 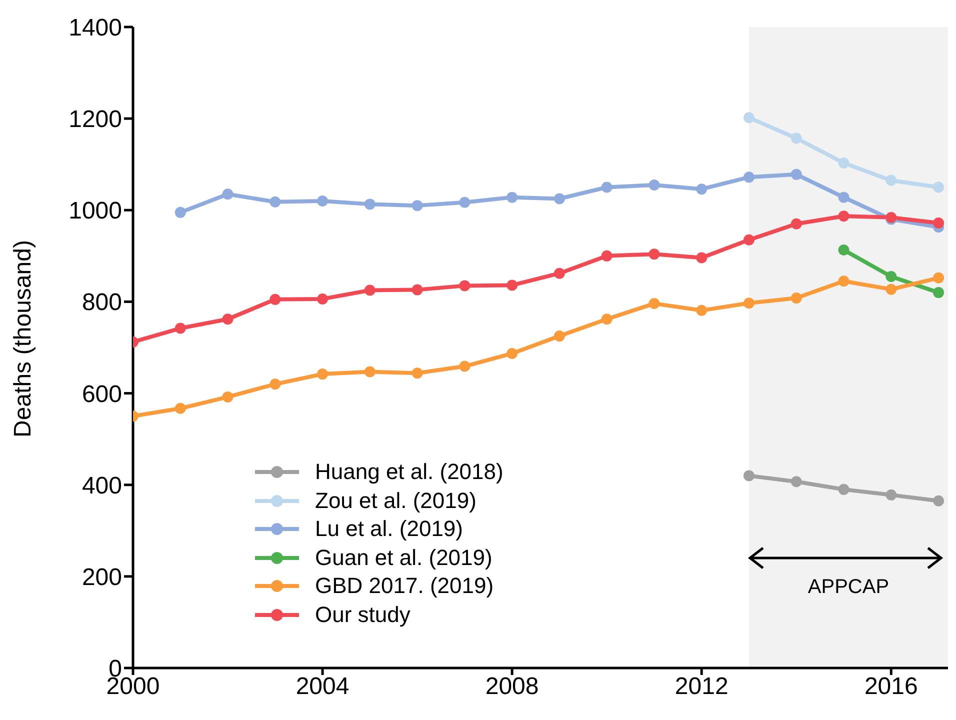 I want to click on band-label: APPCAP, so click(x=848, y=588).